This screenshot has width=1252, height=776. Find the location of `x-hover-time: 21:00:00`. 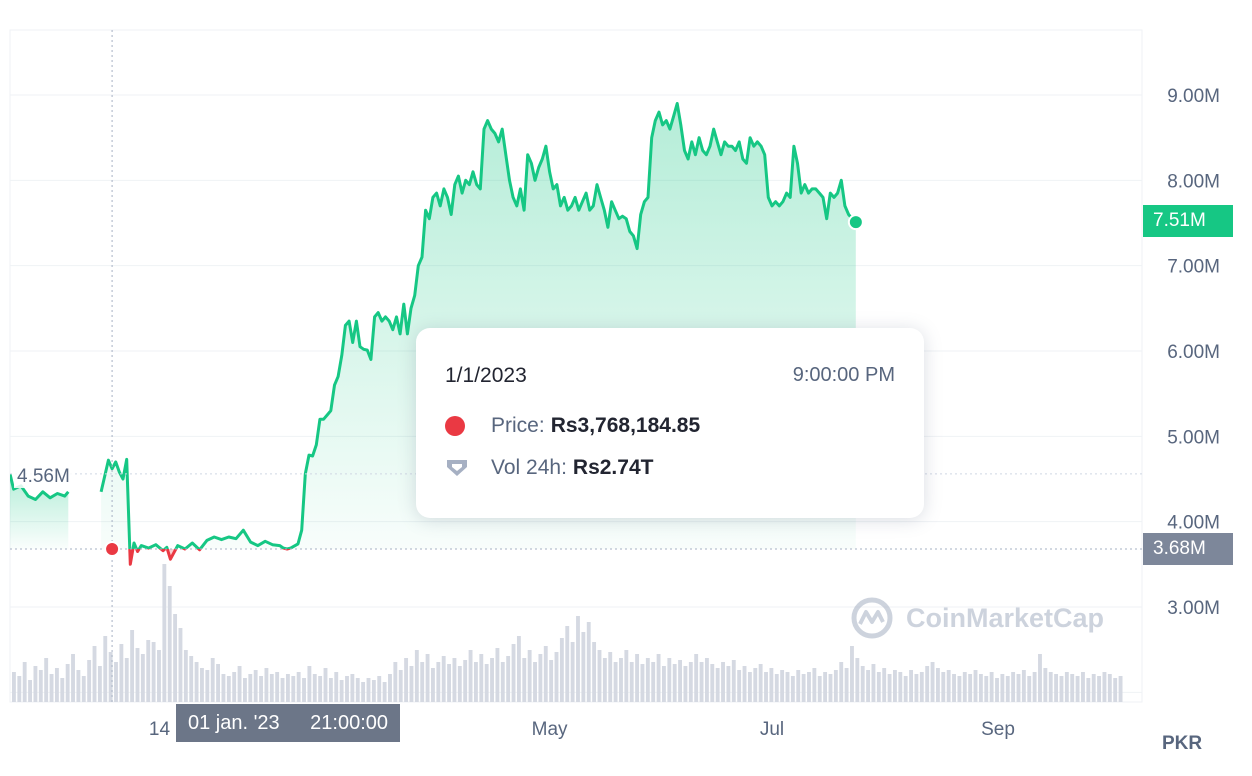

x-hover-time: 21:00:00 is located at coordinates (349, 723).